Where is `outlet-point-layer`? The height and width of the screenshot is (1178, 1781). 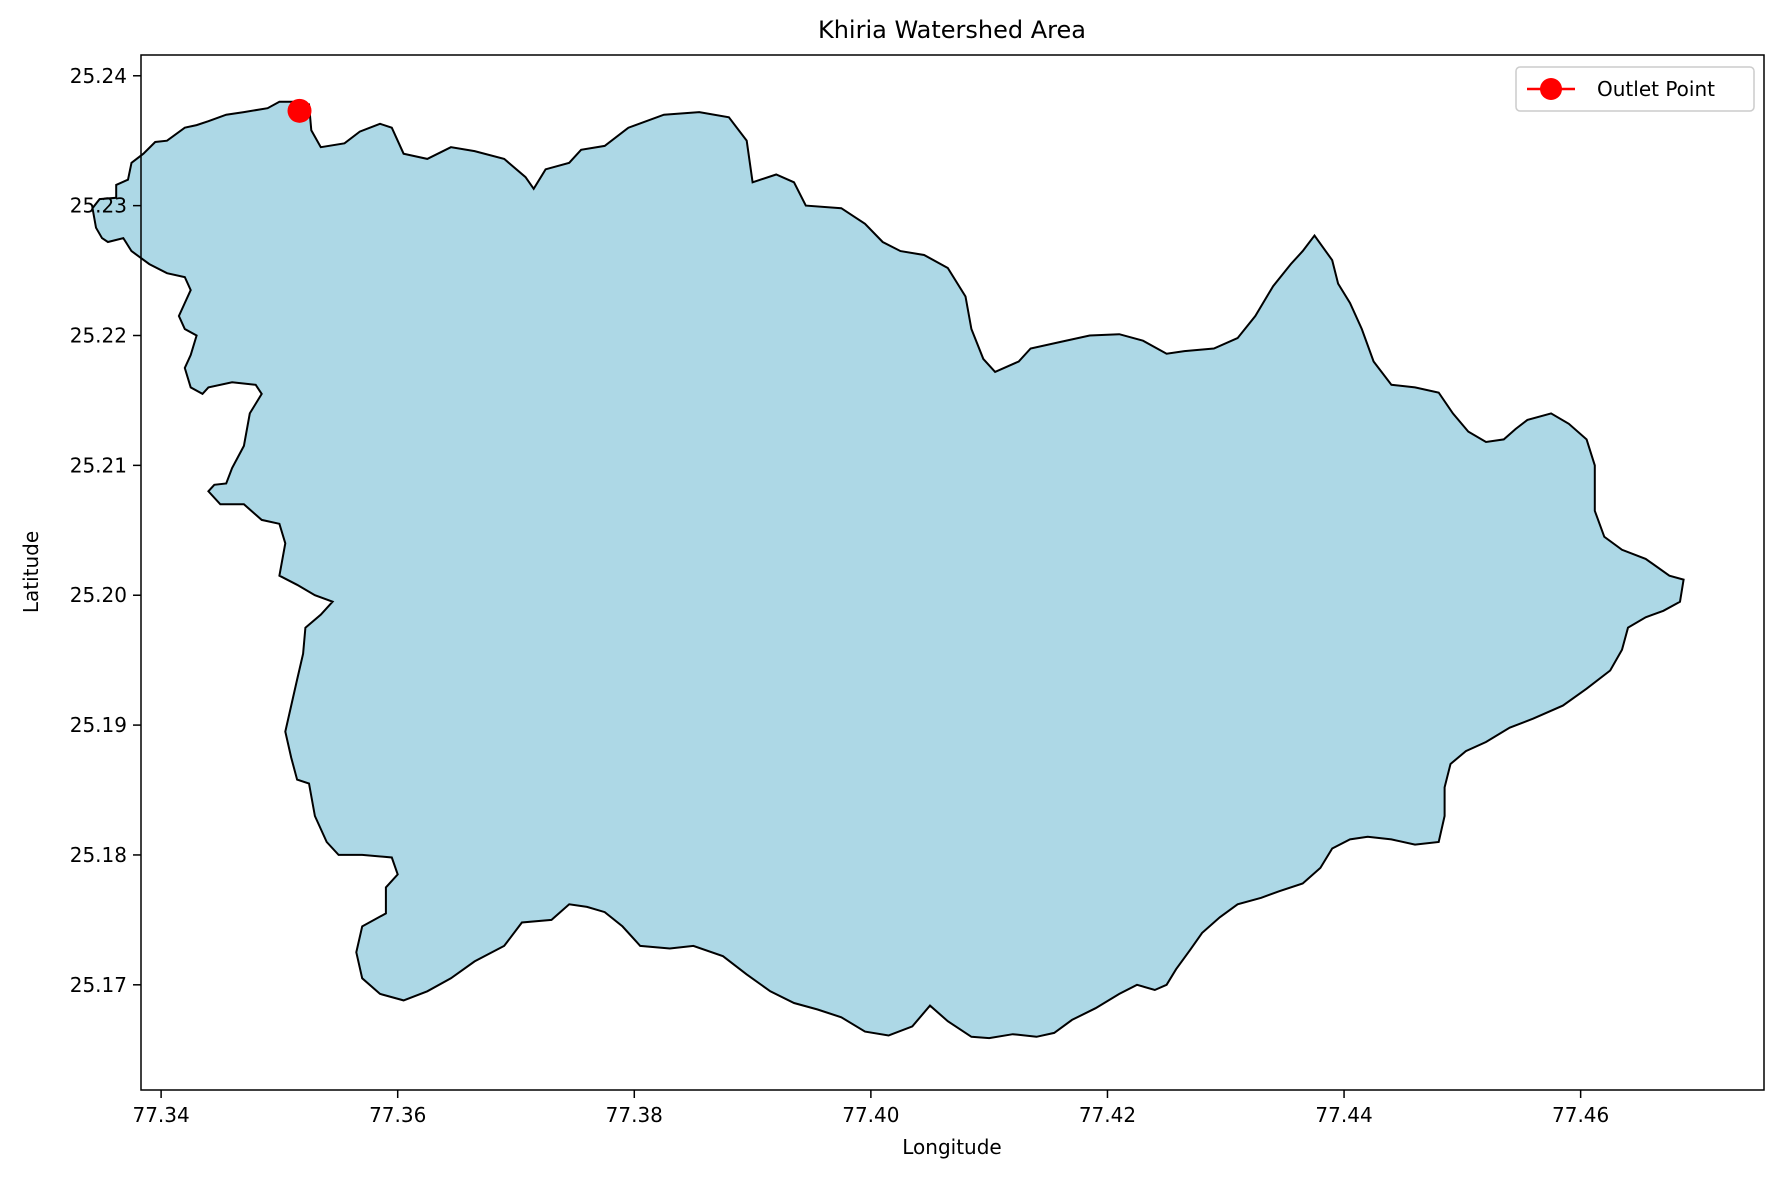
outlet-point-layer is located at coordinates (299, 110).